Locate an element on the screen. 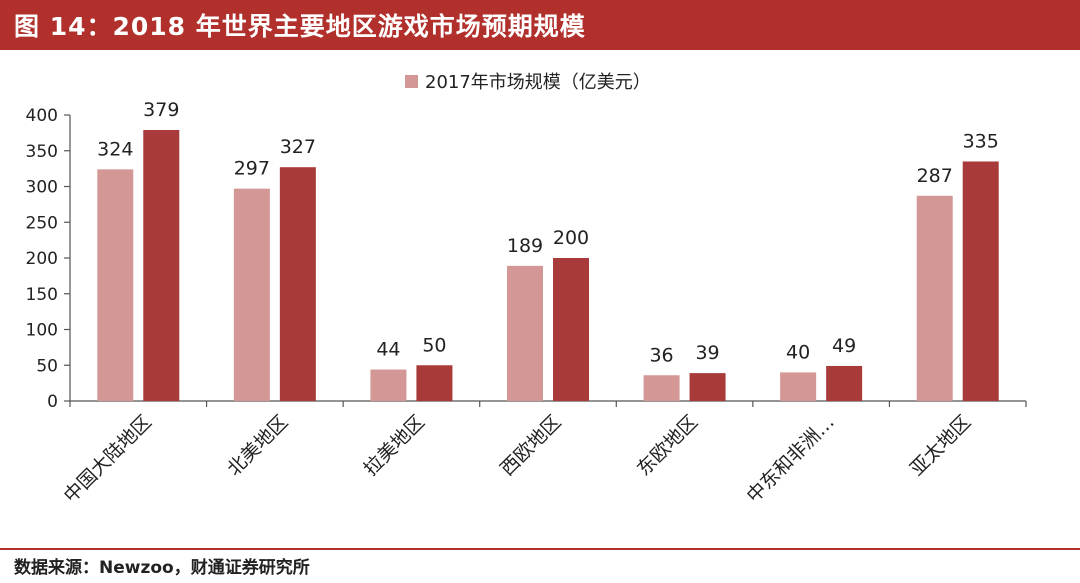 Image resolution: width=1080 pixels, height=583 pixels. y-tick-label: 350 is located at coordinates (42, 152).